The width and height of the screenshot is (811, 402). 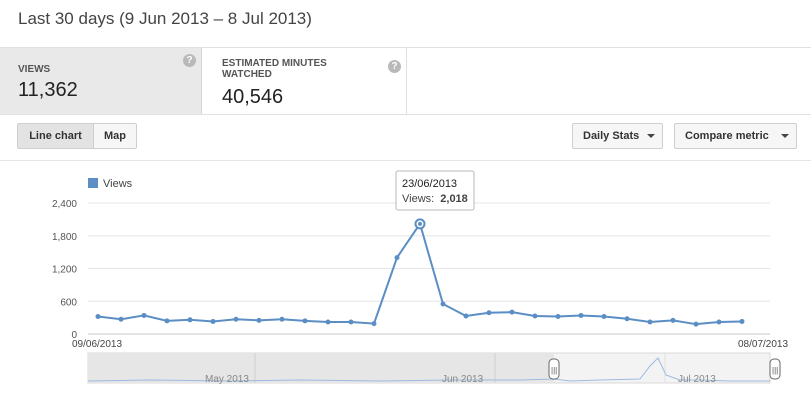 I want to click on page-title: Last 30 days (9 Jun 2013 – 8 Jul 2013), so click(x=165, y=18).